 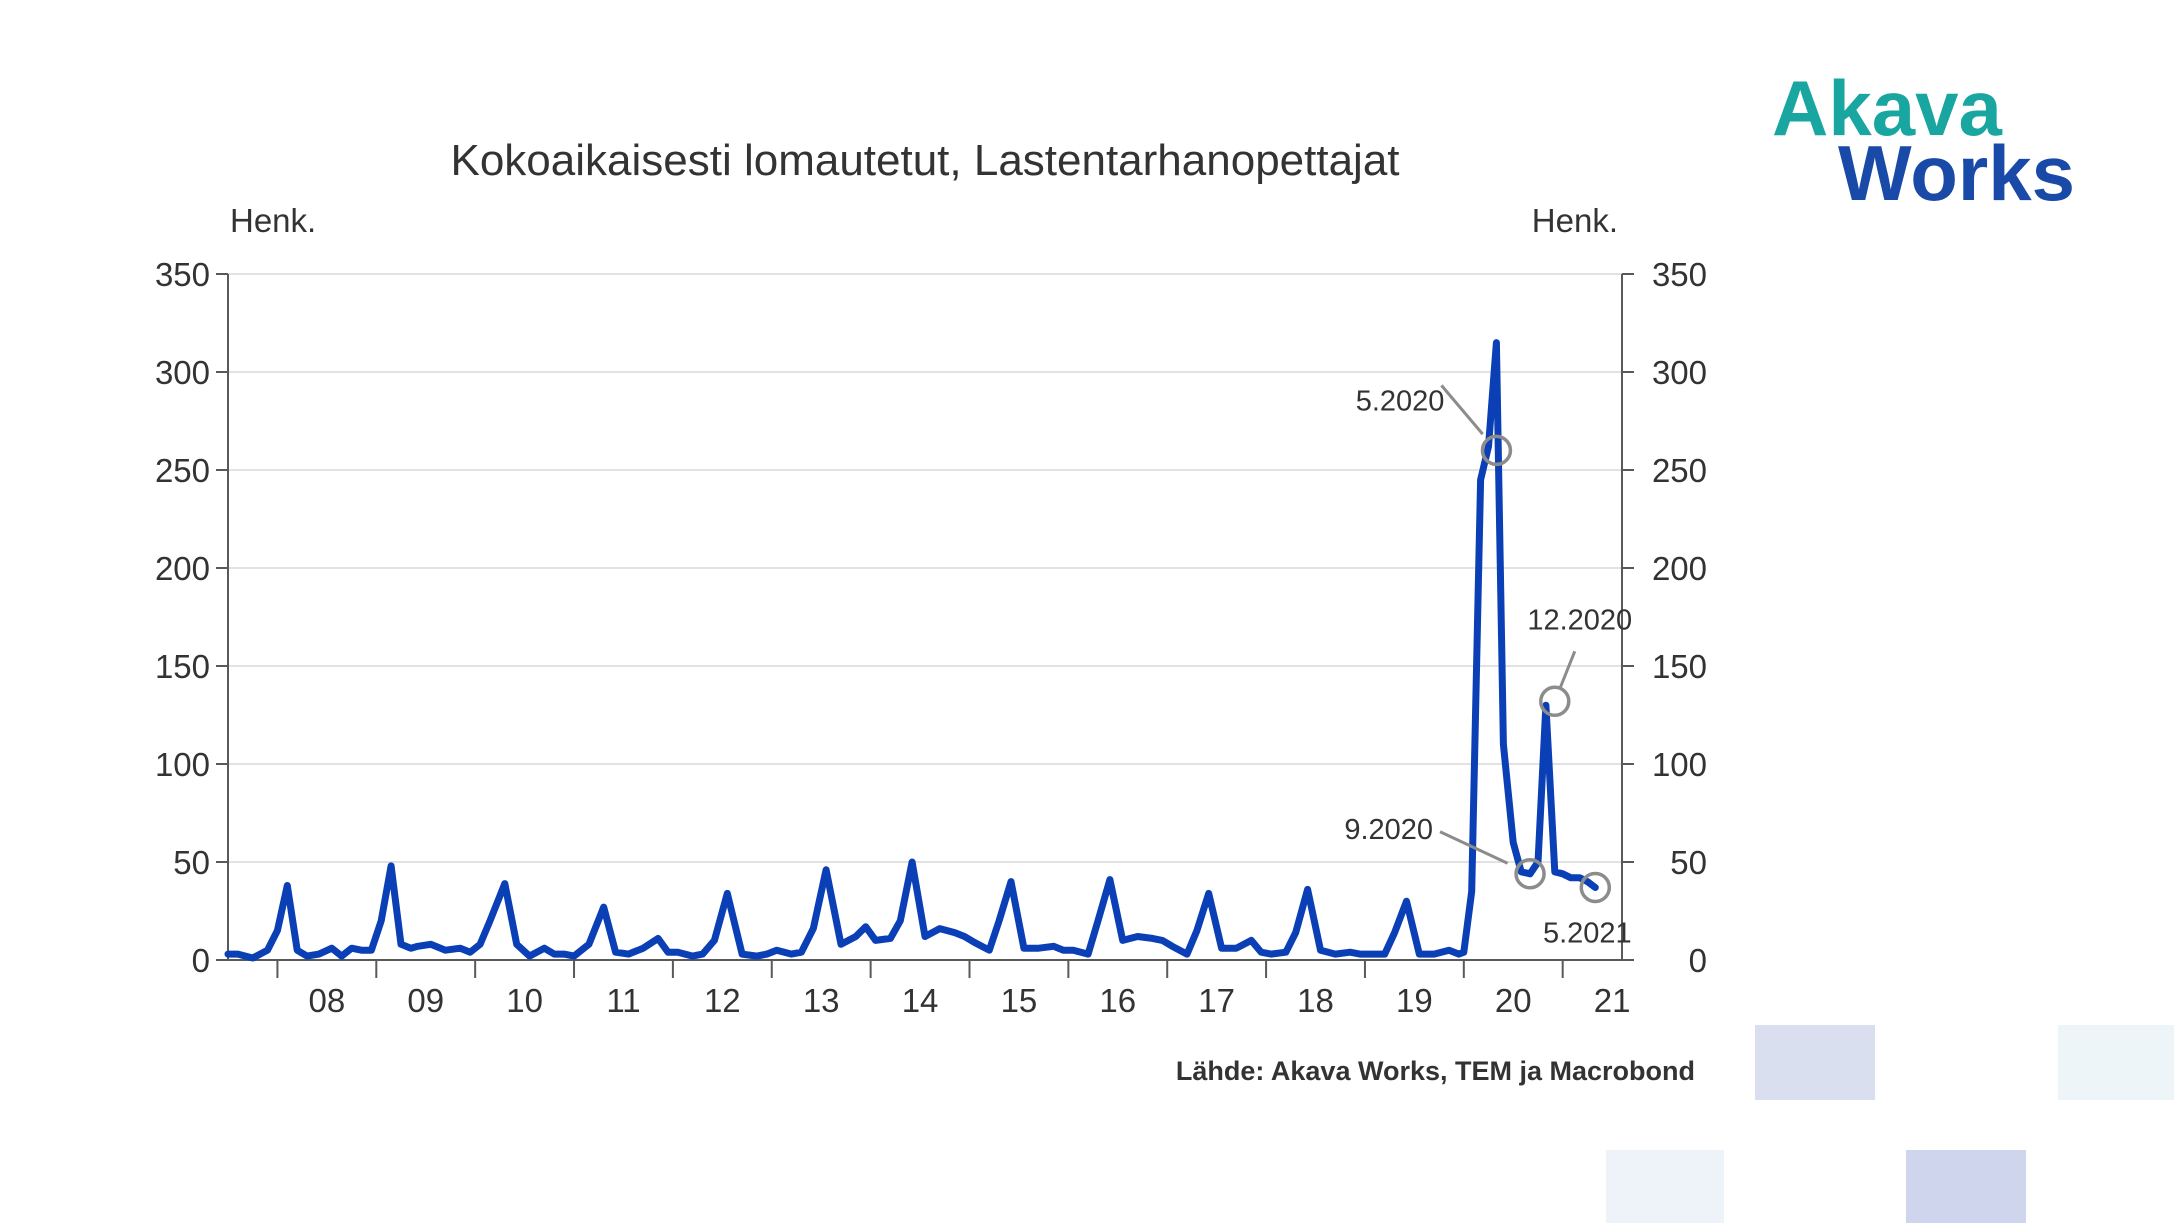 I want to click on x-tick-label-14: 14, so click(x=920, y=1000).